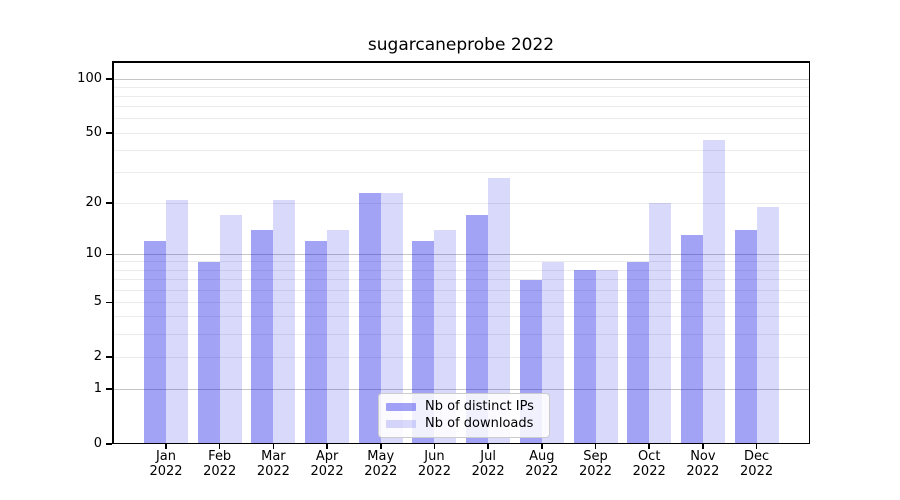 Image resolution: width=900 pixels, height=500 pixels. What do you see at coordinates (401, 407) in the screenshot?
I see `legend-swatch-distinct-ips` at bounding box center [401, 407].